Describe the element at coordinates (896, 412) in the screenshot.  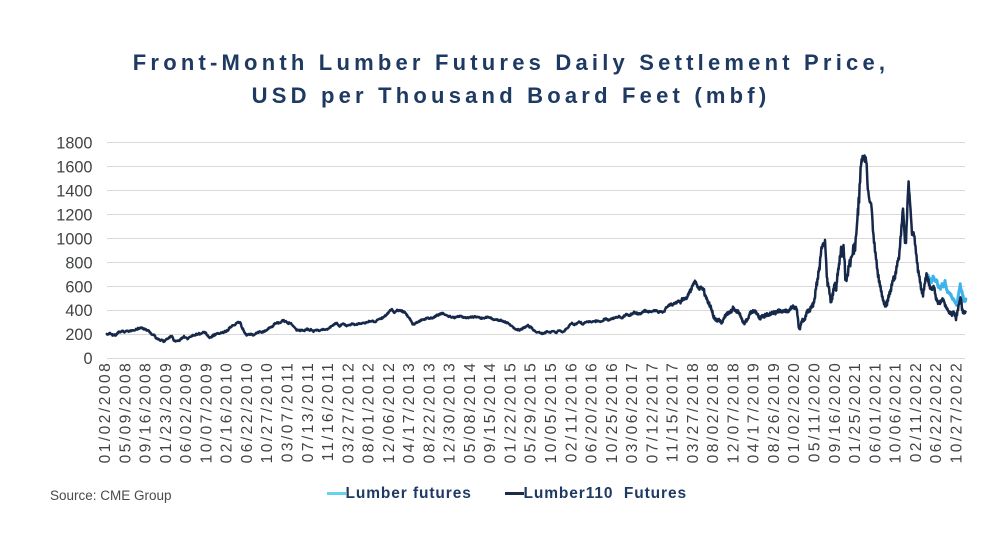
I see `svg-text: 10/06/2021` at that location.